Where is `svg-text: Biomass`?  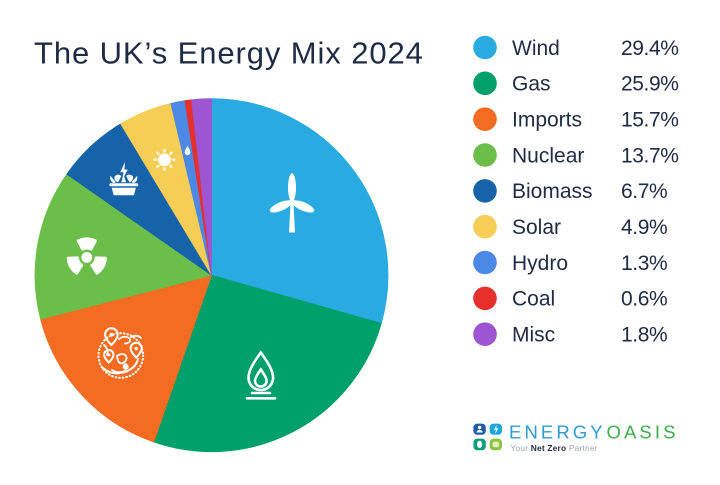 svg-text: Biomass is located at coordinates (552, 191).